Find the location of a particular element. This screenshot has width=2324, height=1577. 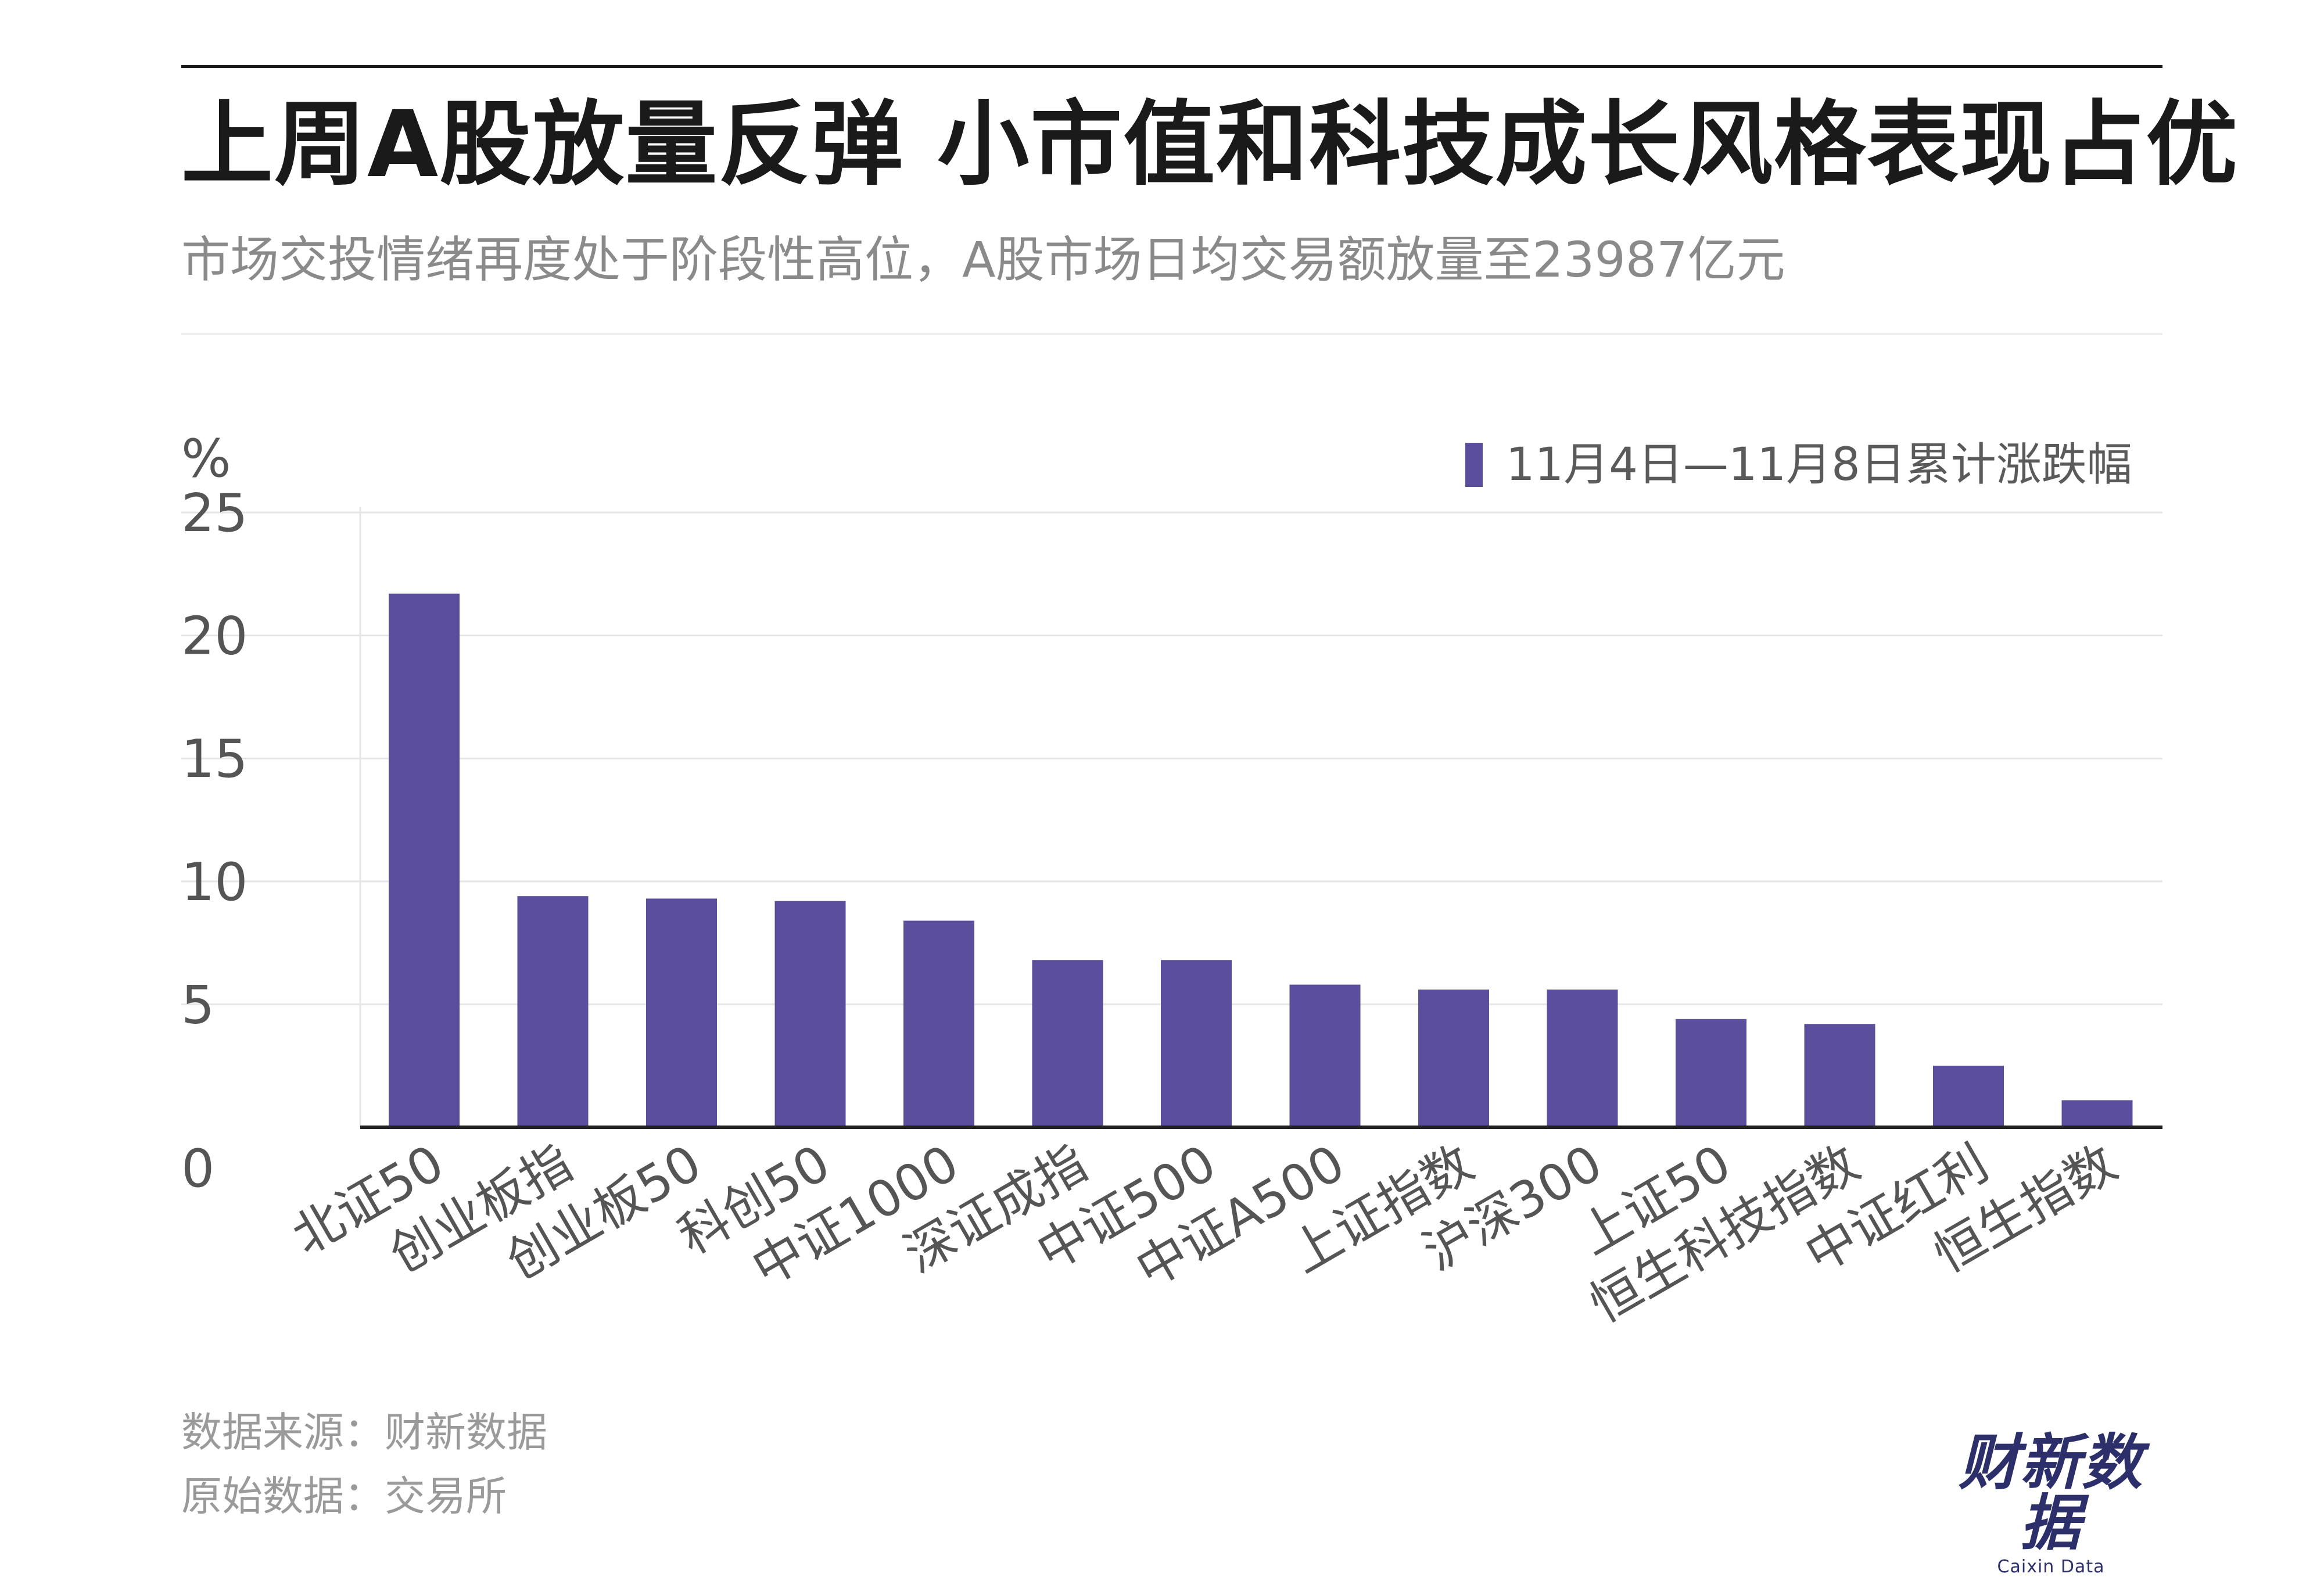

y-tick-label: 10 is located at coordinates (214, 883).